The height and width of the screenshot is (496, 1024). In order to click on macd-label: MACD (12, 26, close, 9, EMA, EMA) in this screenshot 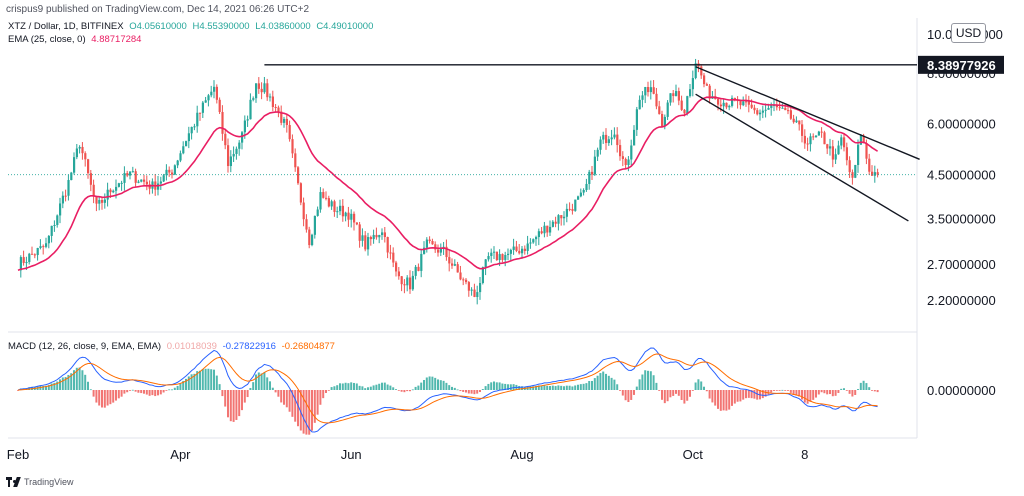, I will do `click(85, 346)`.